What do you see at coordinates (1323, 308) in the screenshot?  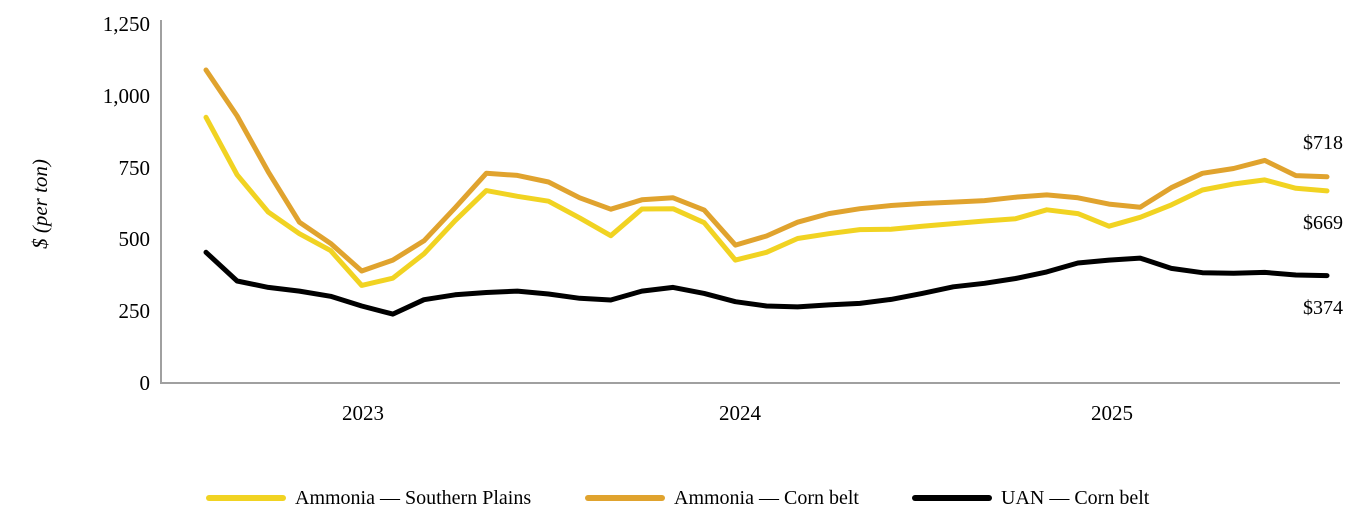 I see `end-label-uan-corn-belt: $374` at bounding box center [1323, 308].